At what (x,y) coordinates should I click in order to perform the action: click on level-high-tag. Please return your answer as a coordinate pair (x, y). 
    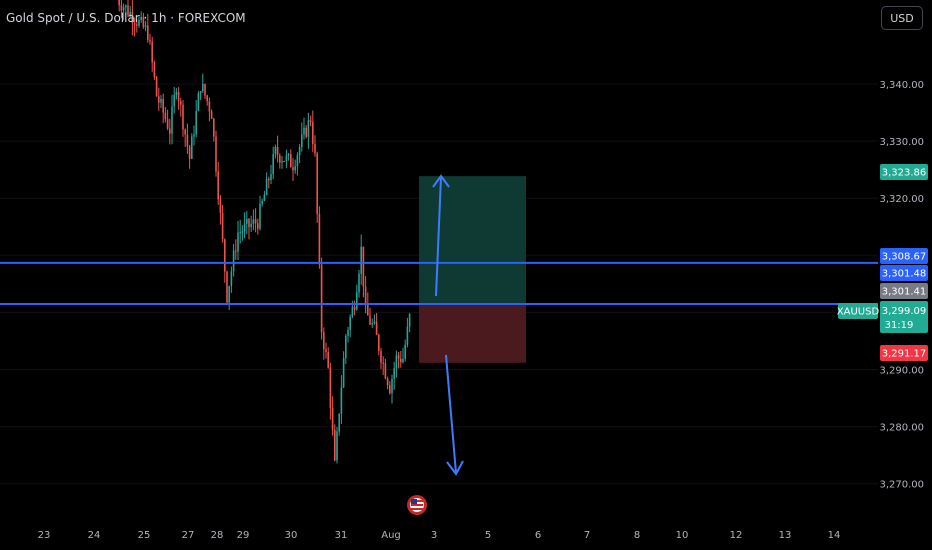
    Looking at the image, I should click on (904, 256).